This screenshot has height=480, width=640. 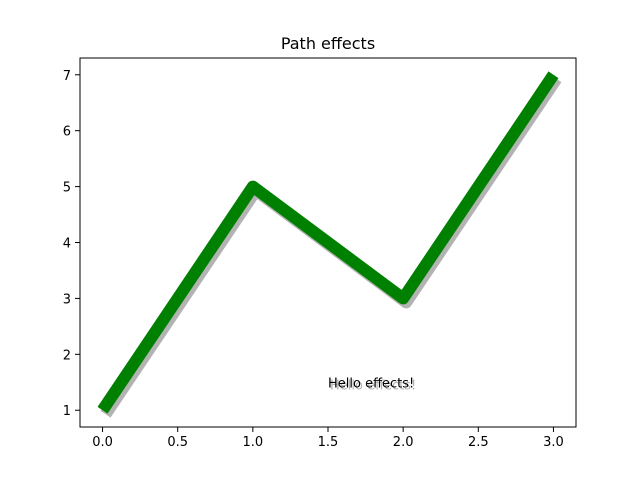 I want to click on x-tick-label: 2.0, so click(x=403, y=442).